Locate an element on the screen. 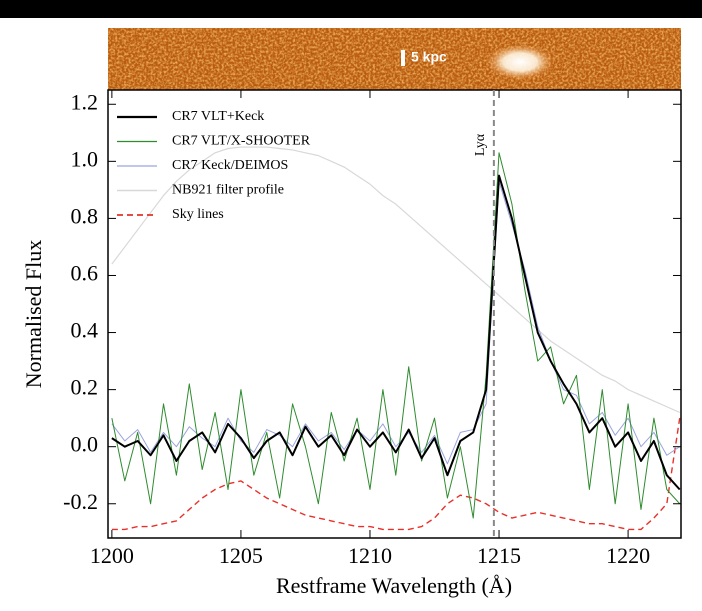  legend-label: NB921 filter profile is located at coordinates (228, 190).